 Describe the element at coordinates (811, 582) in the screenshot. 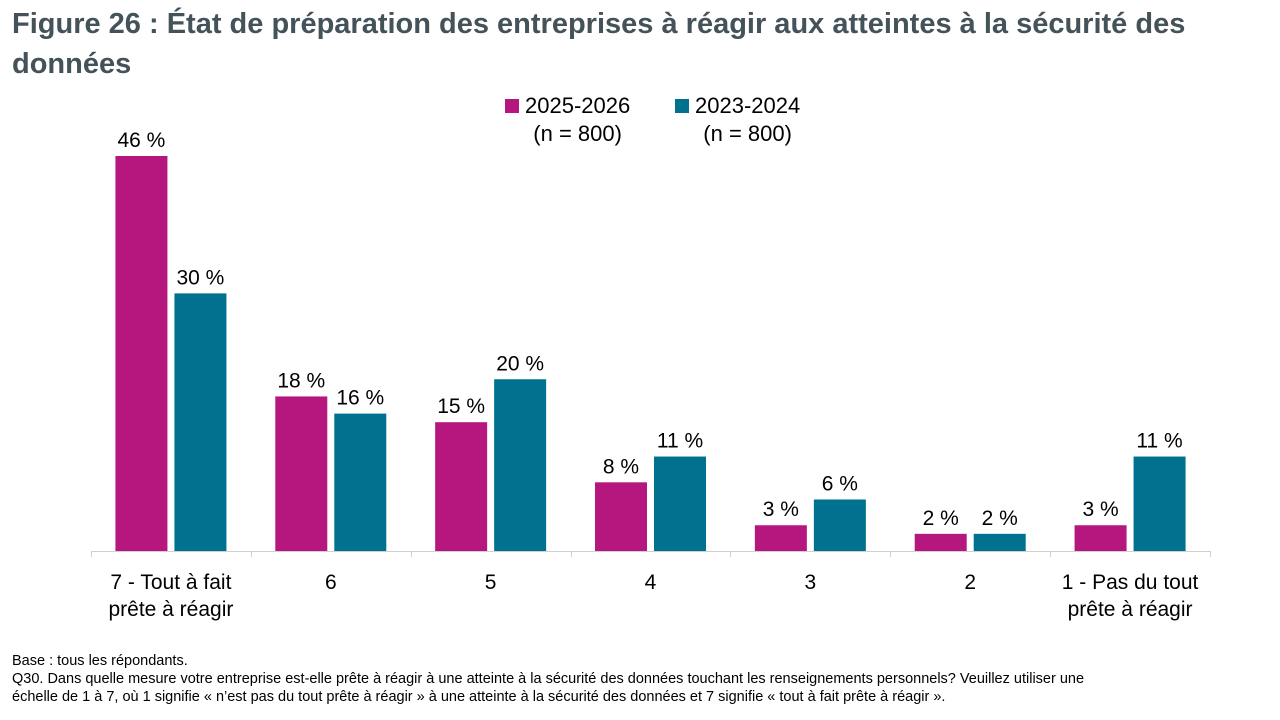

I see `category-label: 3` at that location.